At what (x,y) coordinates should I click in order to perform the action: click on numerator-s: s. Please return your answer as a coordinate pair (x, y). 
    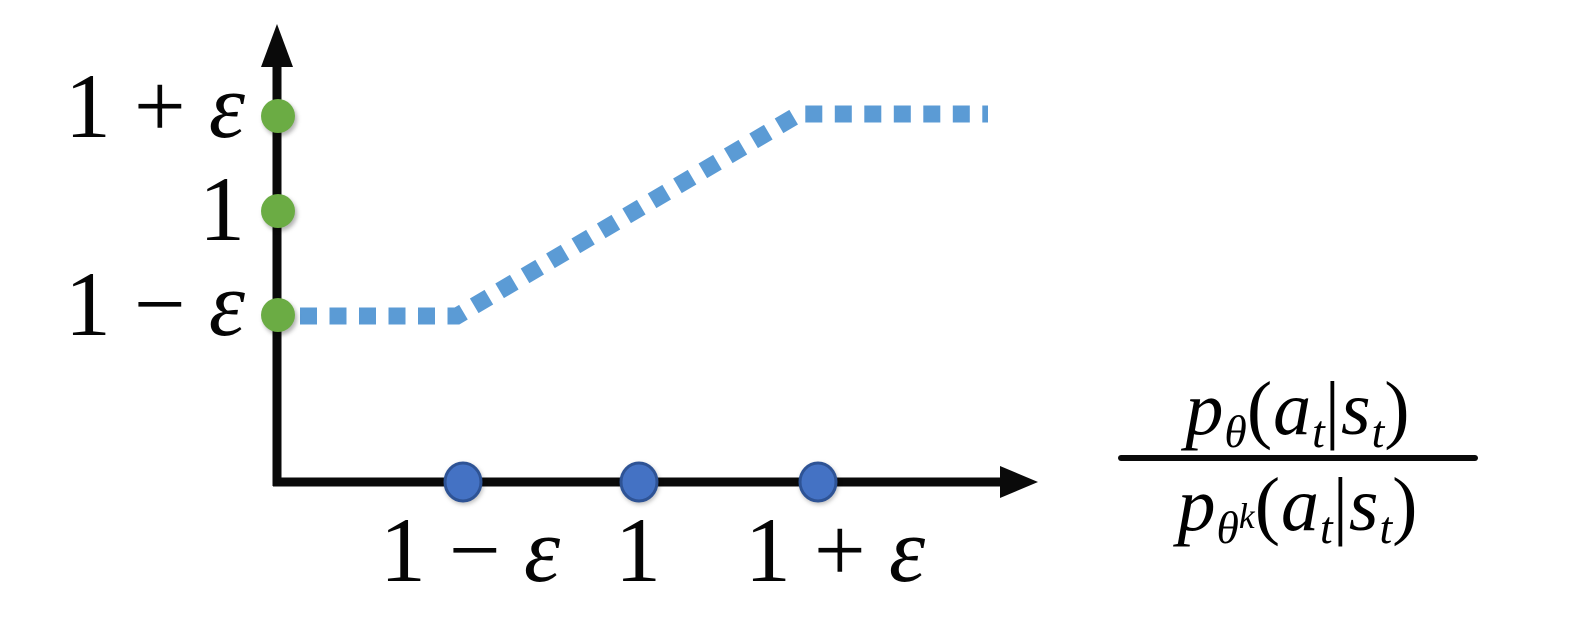
    Looking at the image, I should click on (1356, 409).